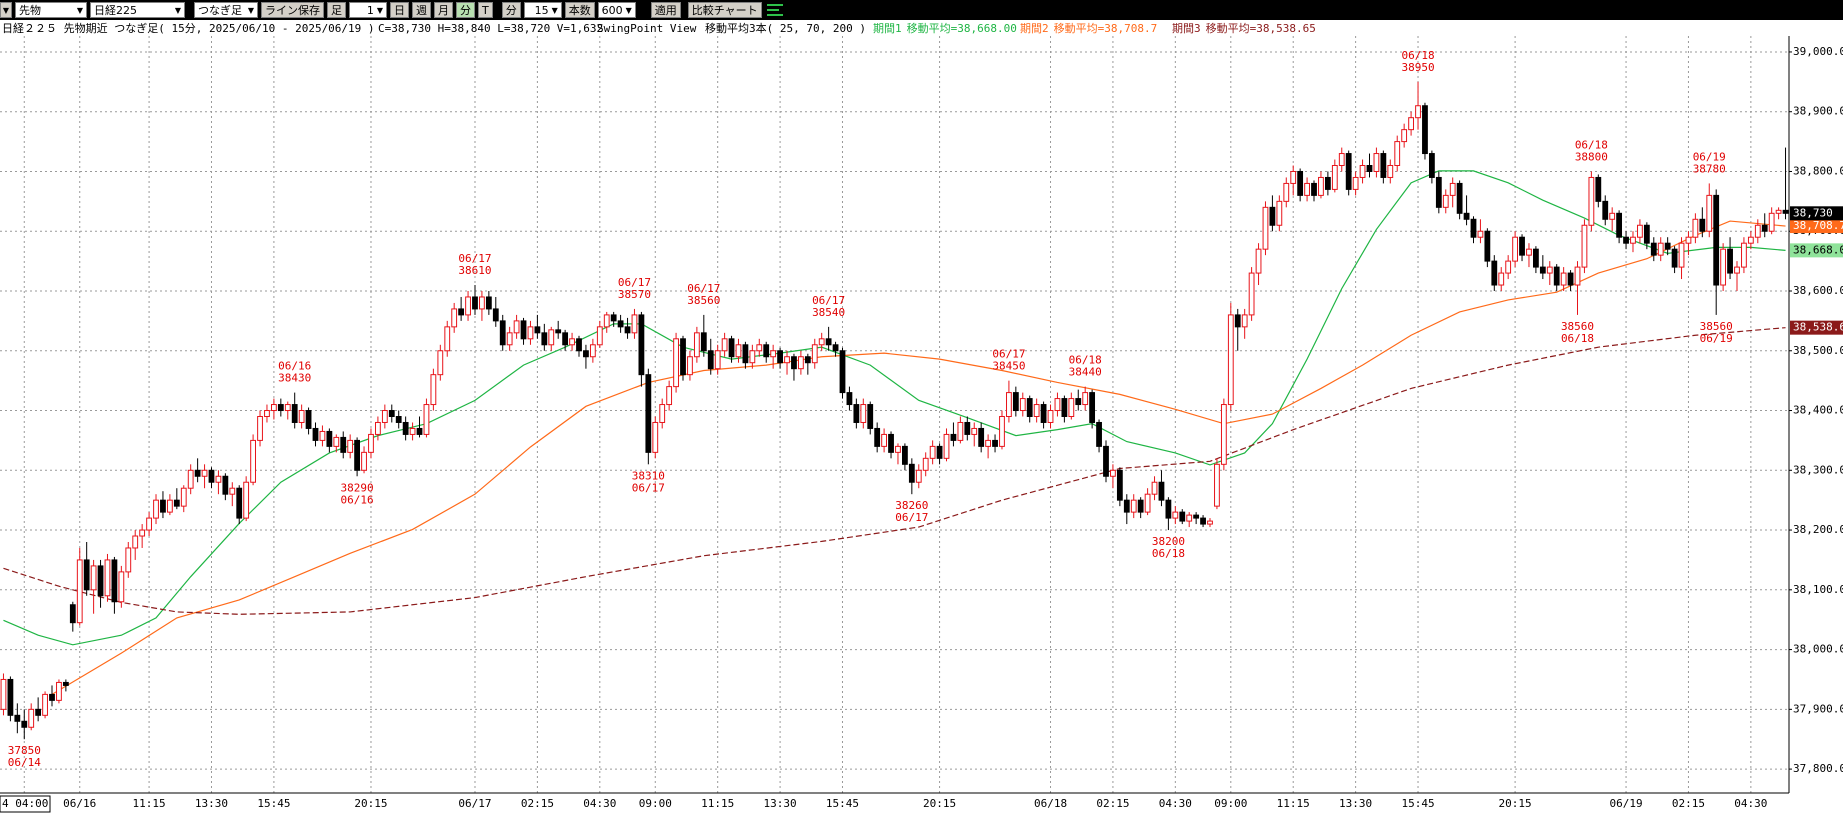 The height and width of the screenshot is (815, 1843). What do you see at coordinates (1085, 372) in the screenshot?
I see `swing-price: 38440` at bounding box center [1085, 372].